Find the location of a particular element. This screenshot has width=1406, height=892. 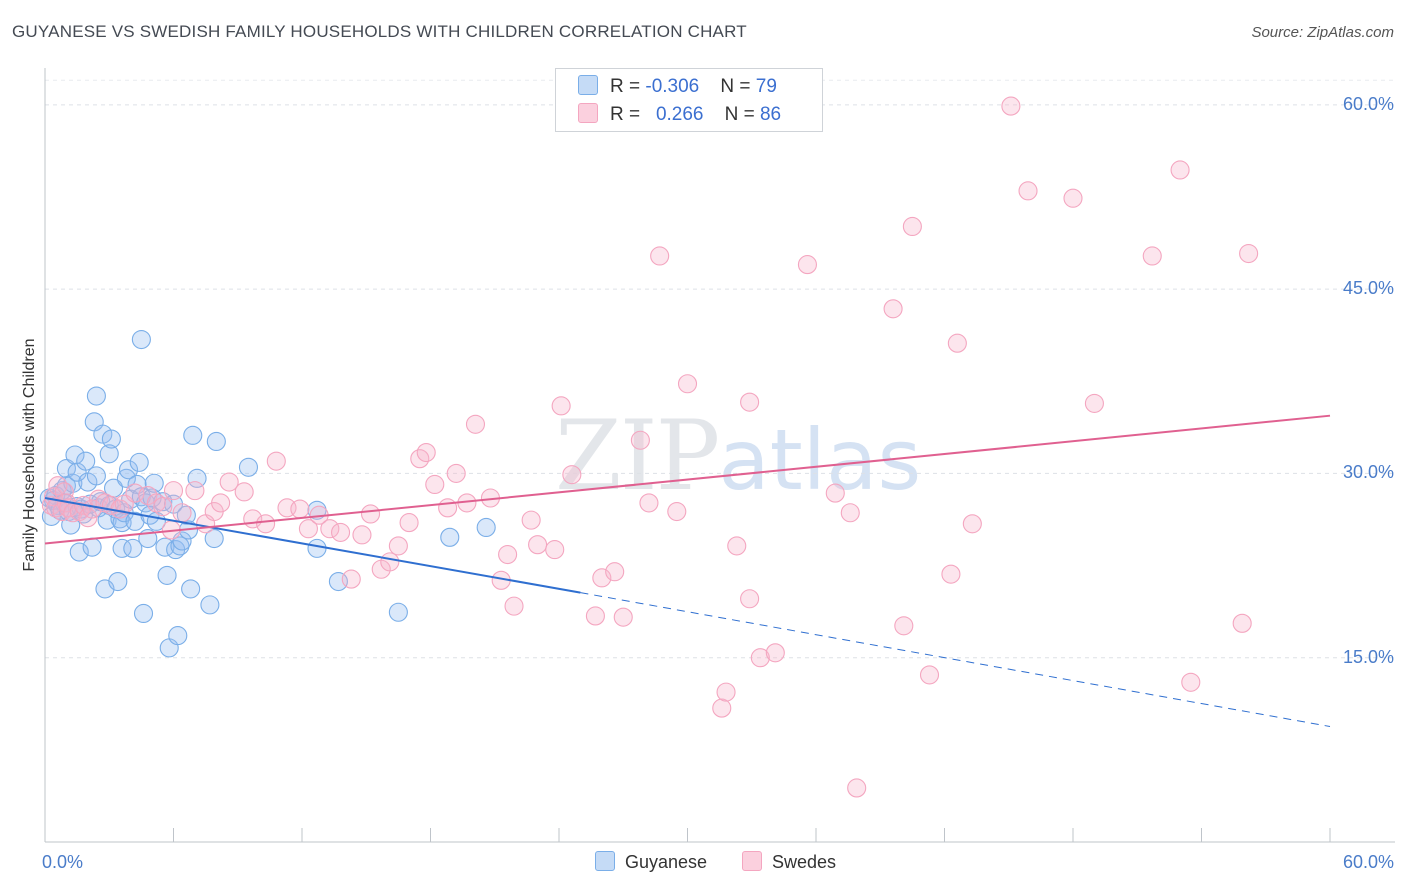

y-tick-label: 45.0% is located at coordinates (1368, 288).